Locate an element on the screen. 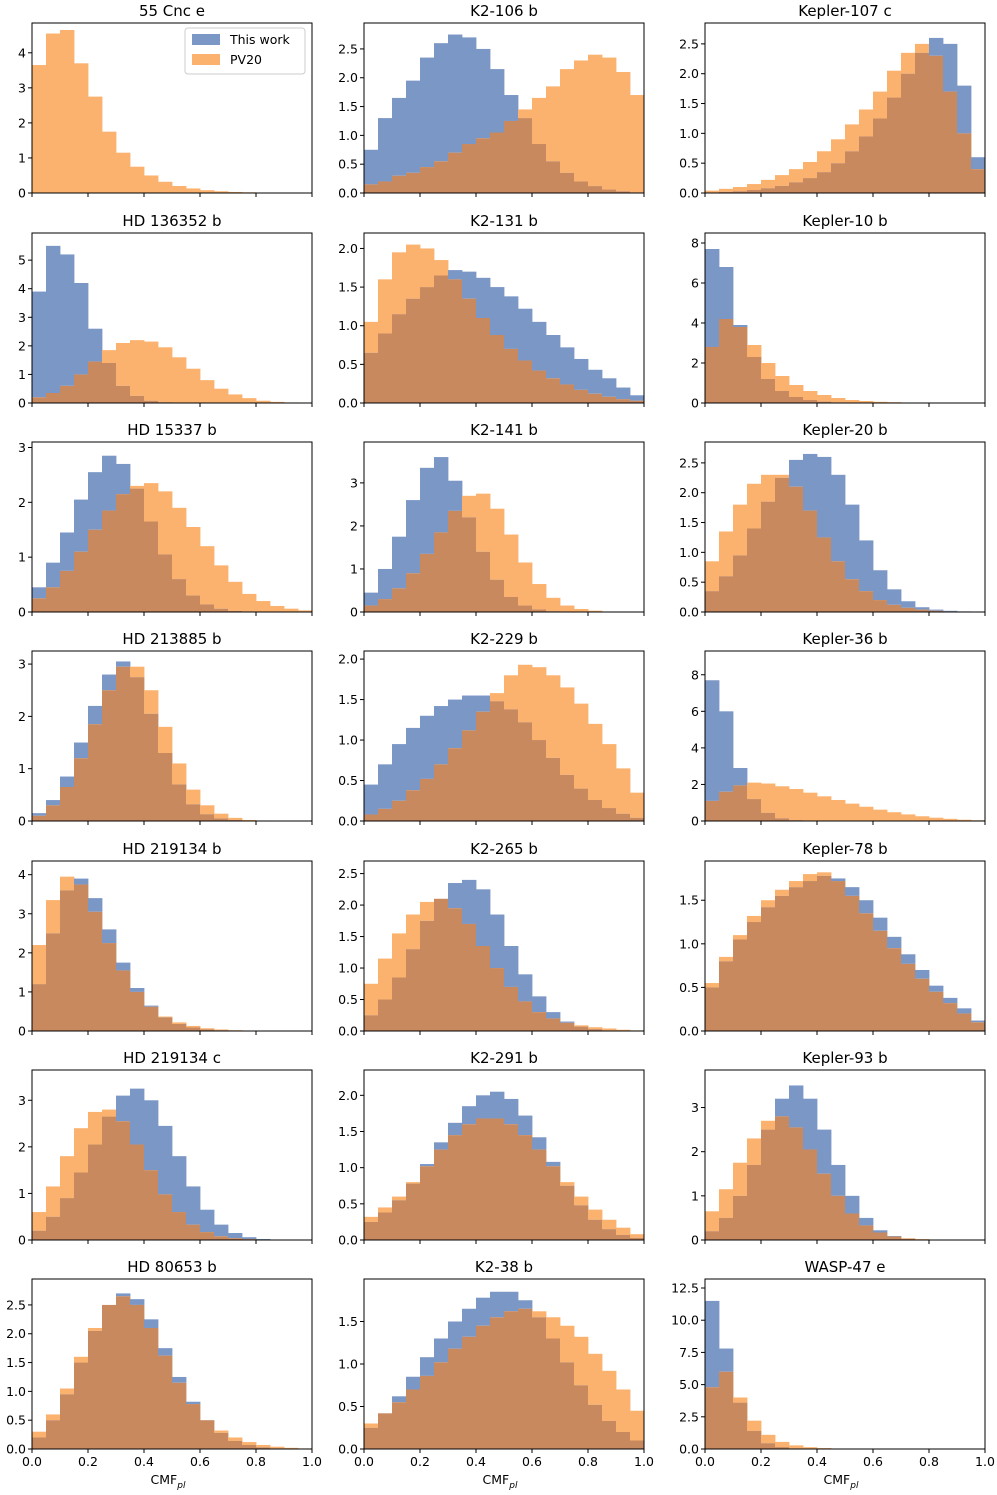  x-tick-label: 0.0 is located at coordinates (364, 1461).